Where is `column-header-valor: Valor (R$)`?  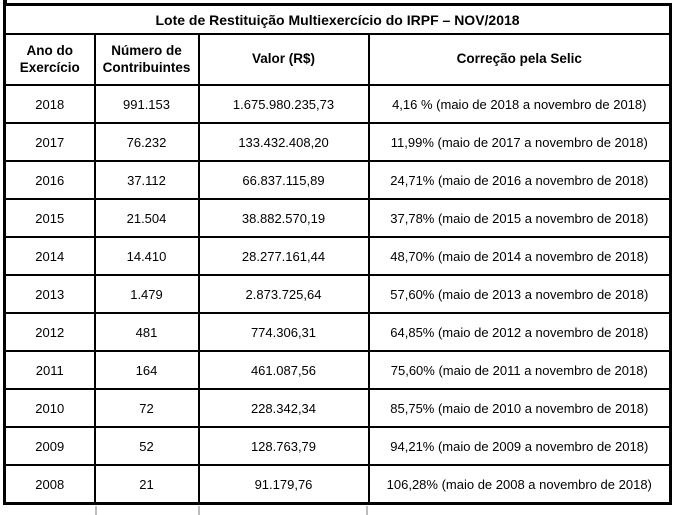 column-header-valor: Valor (R$) is located at coordinates (283, 59).